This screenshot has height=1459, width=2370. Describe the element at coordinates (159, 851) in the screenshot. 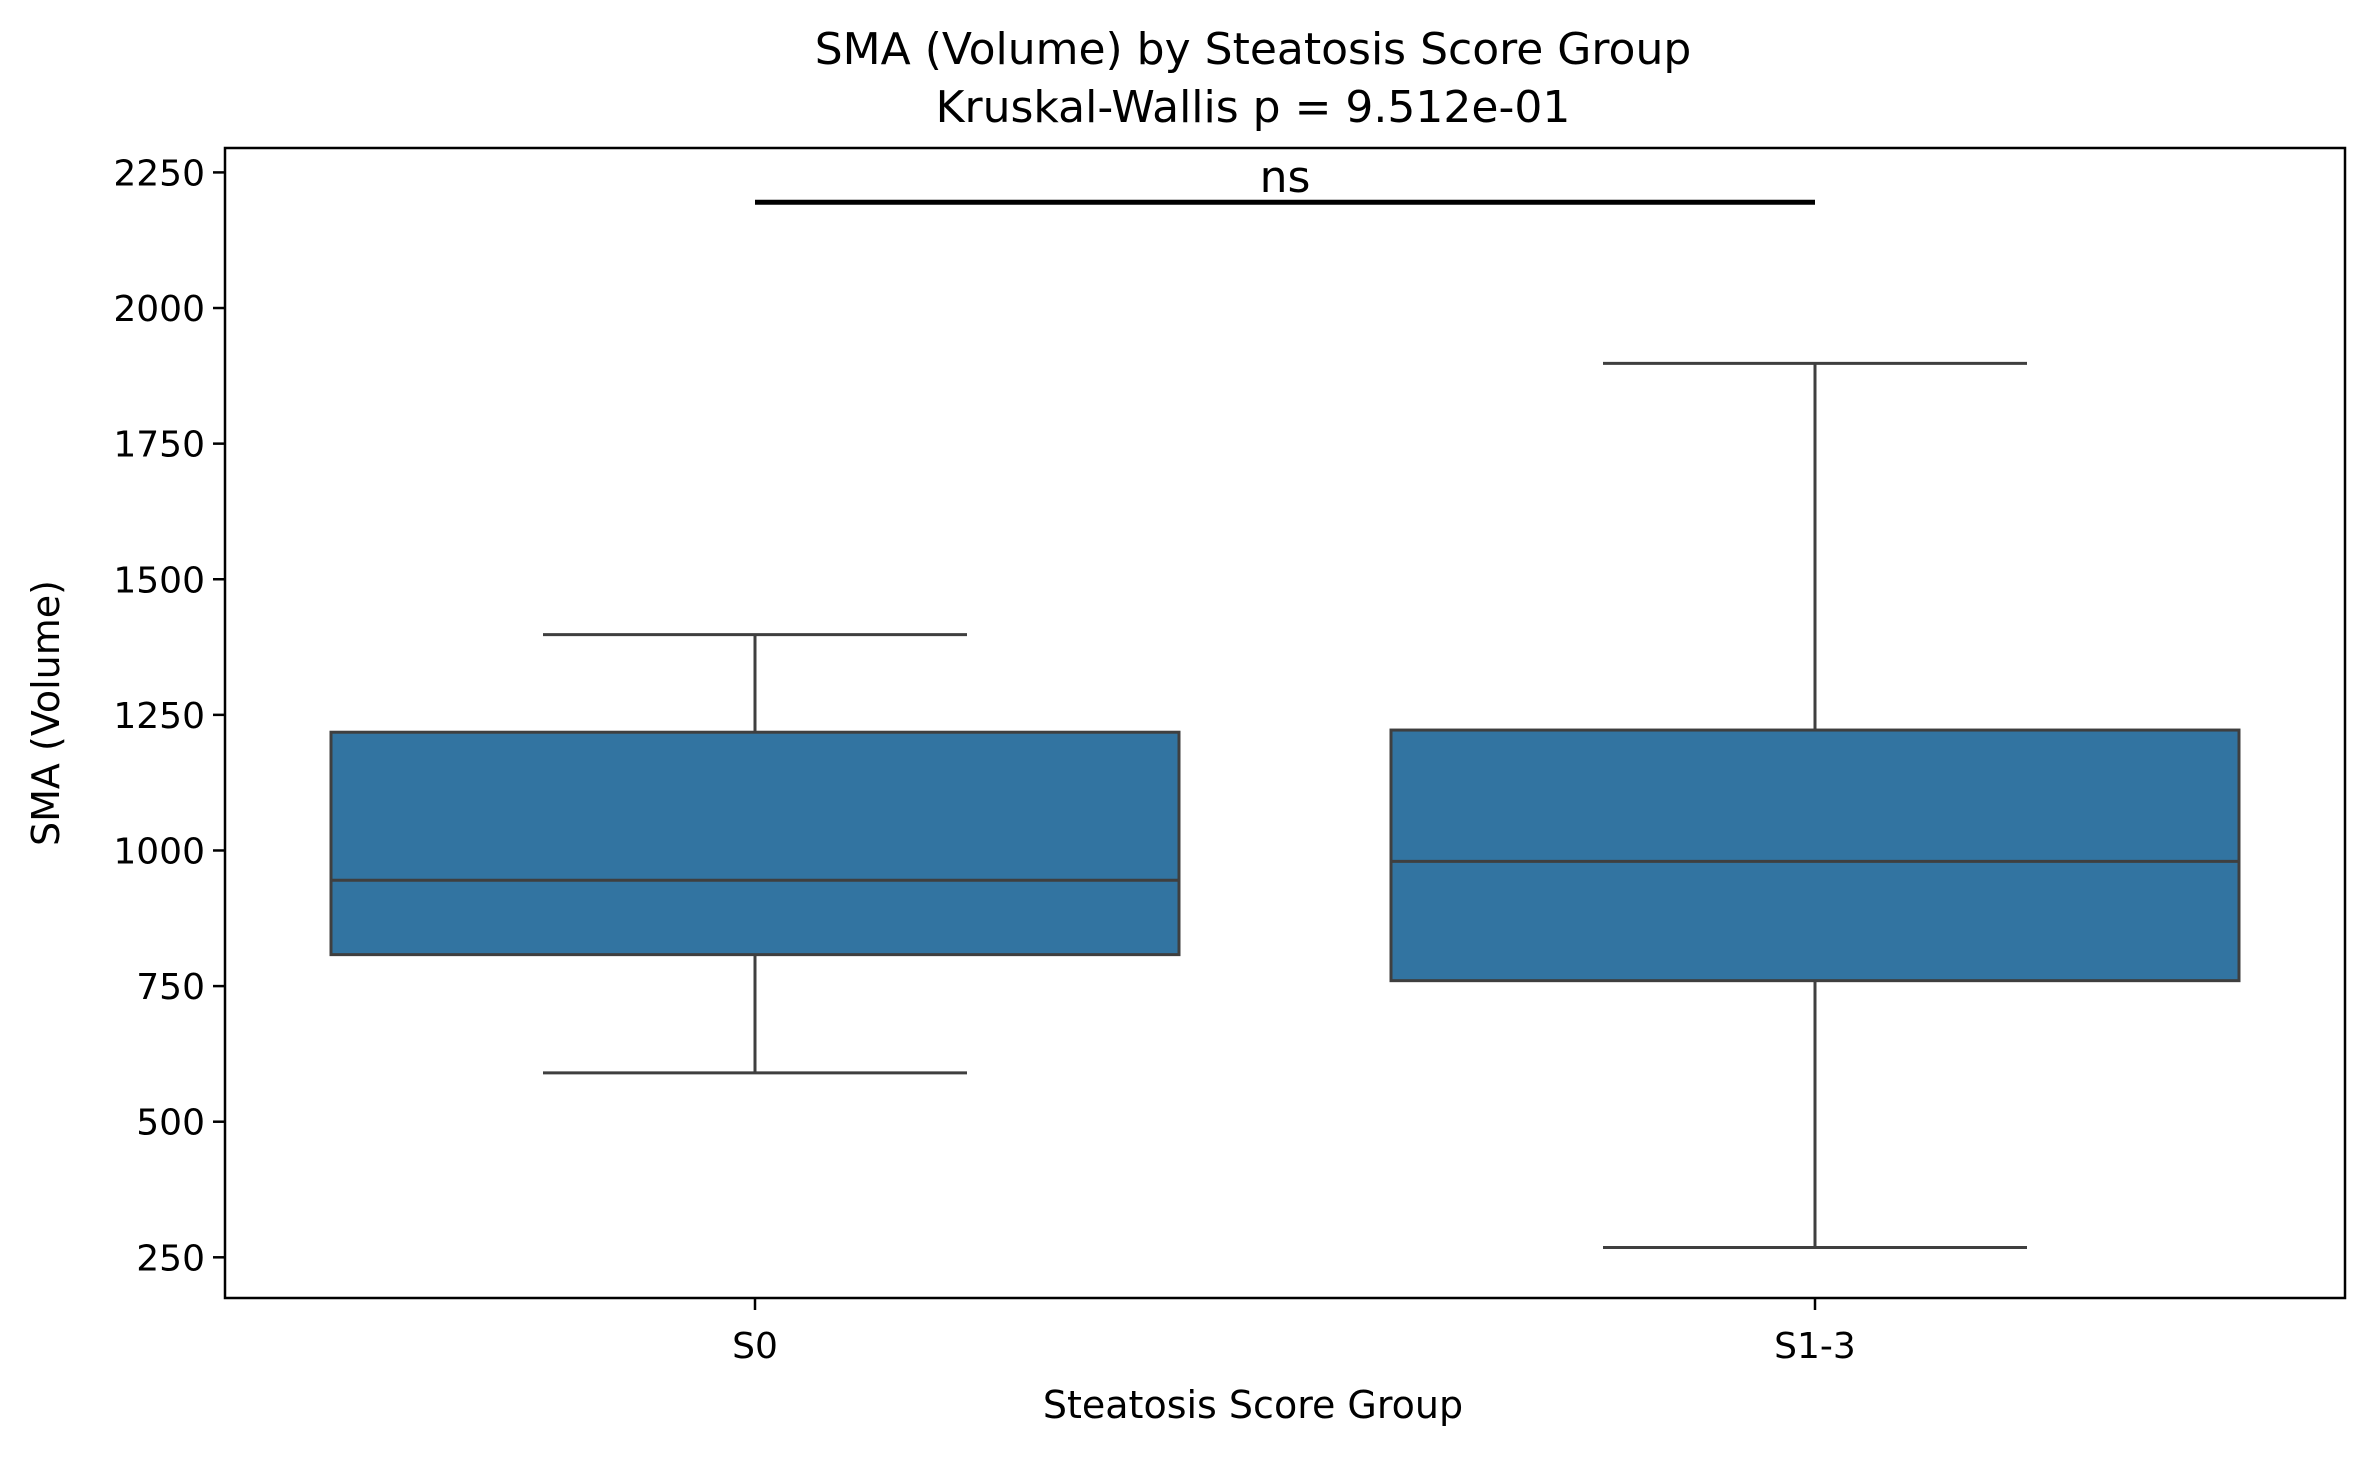

I see `y-tick-label: 1000` at that location.